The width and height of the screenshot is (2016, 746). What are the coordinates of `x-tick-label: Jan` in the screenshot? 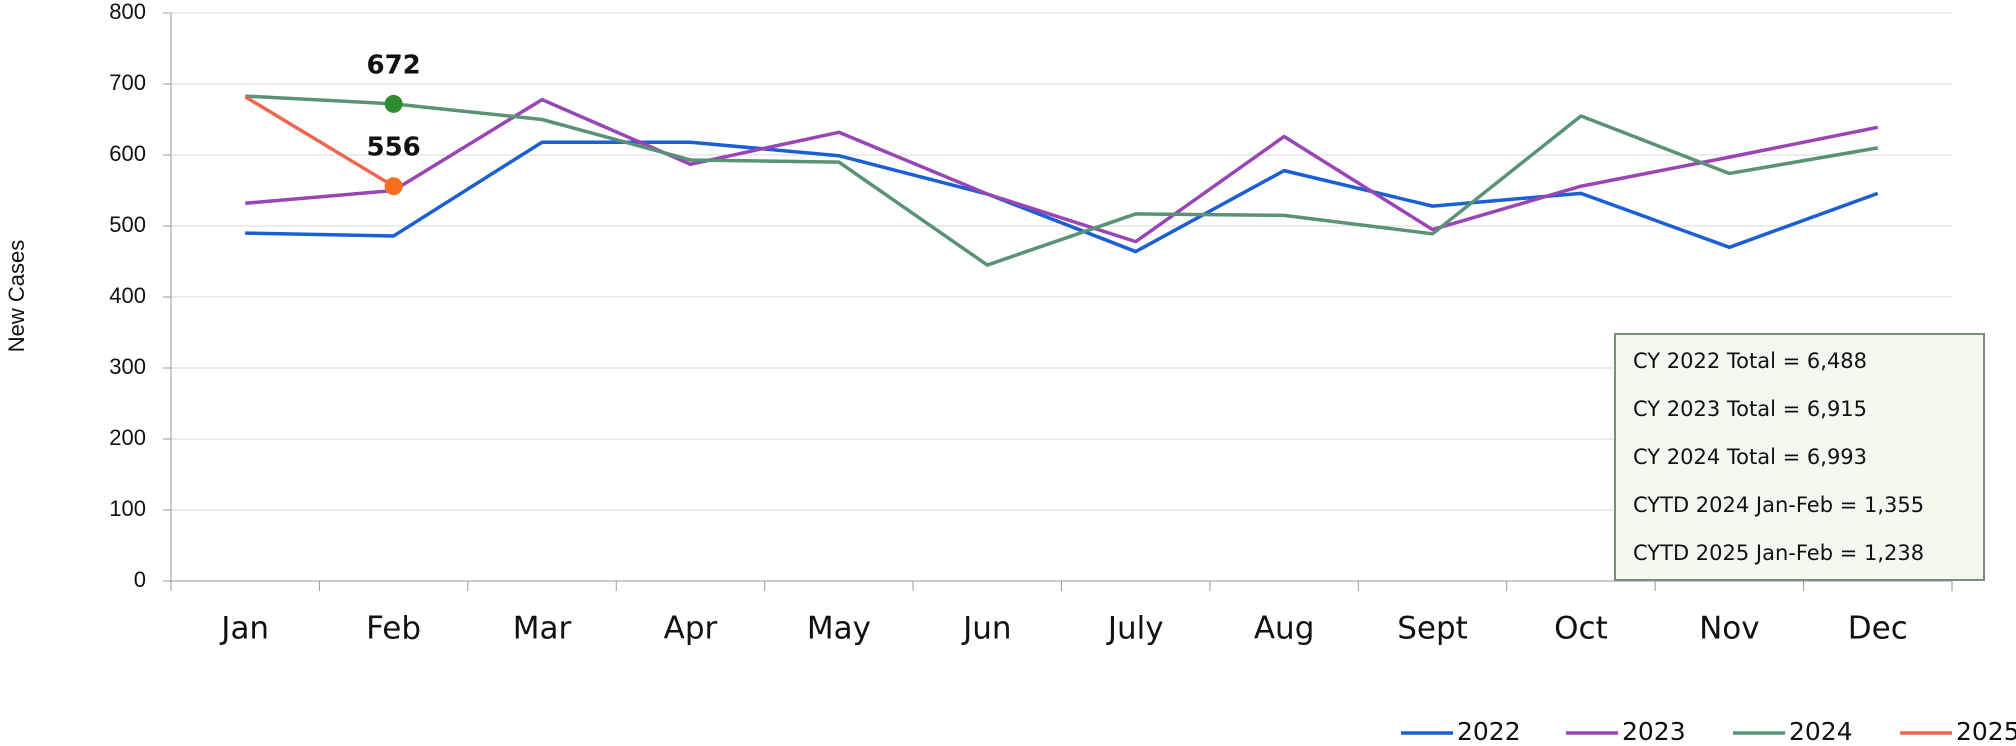 It's located at (244, 629).